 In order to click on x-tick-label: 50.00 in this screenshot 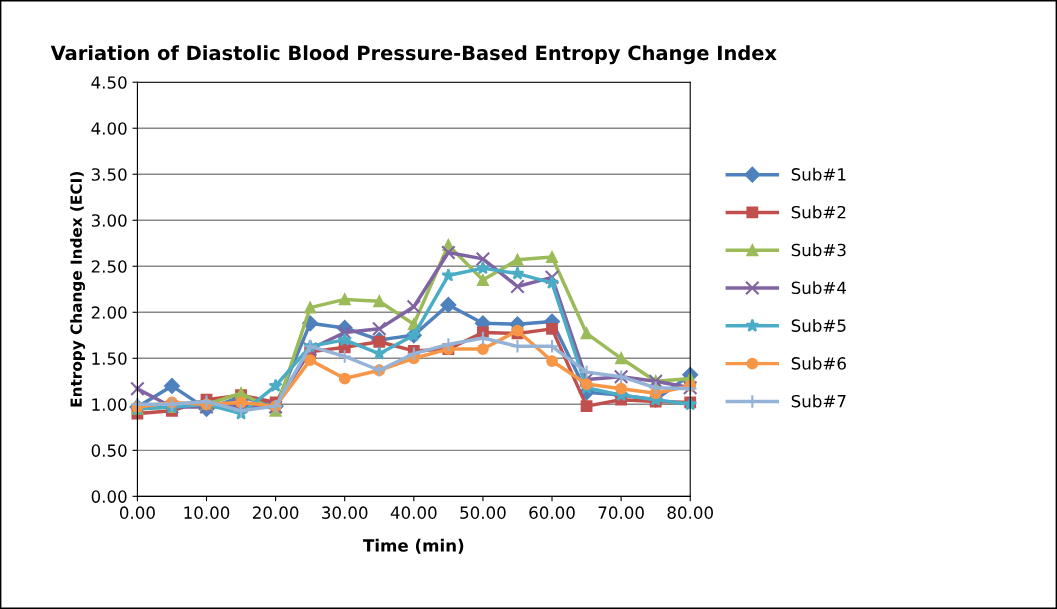, I will do `click(483, 512)`.